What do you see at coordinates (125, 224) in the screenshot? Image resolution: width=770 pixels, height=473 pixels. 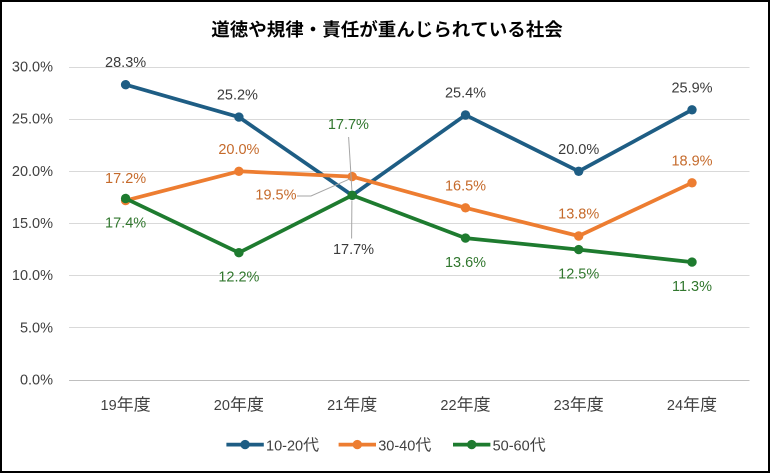 I see `svg-text: 17.4%` at bounding box center [125, 224].